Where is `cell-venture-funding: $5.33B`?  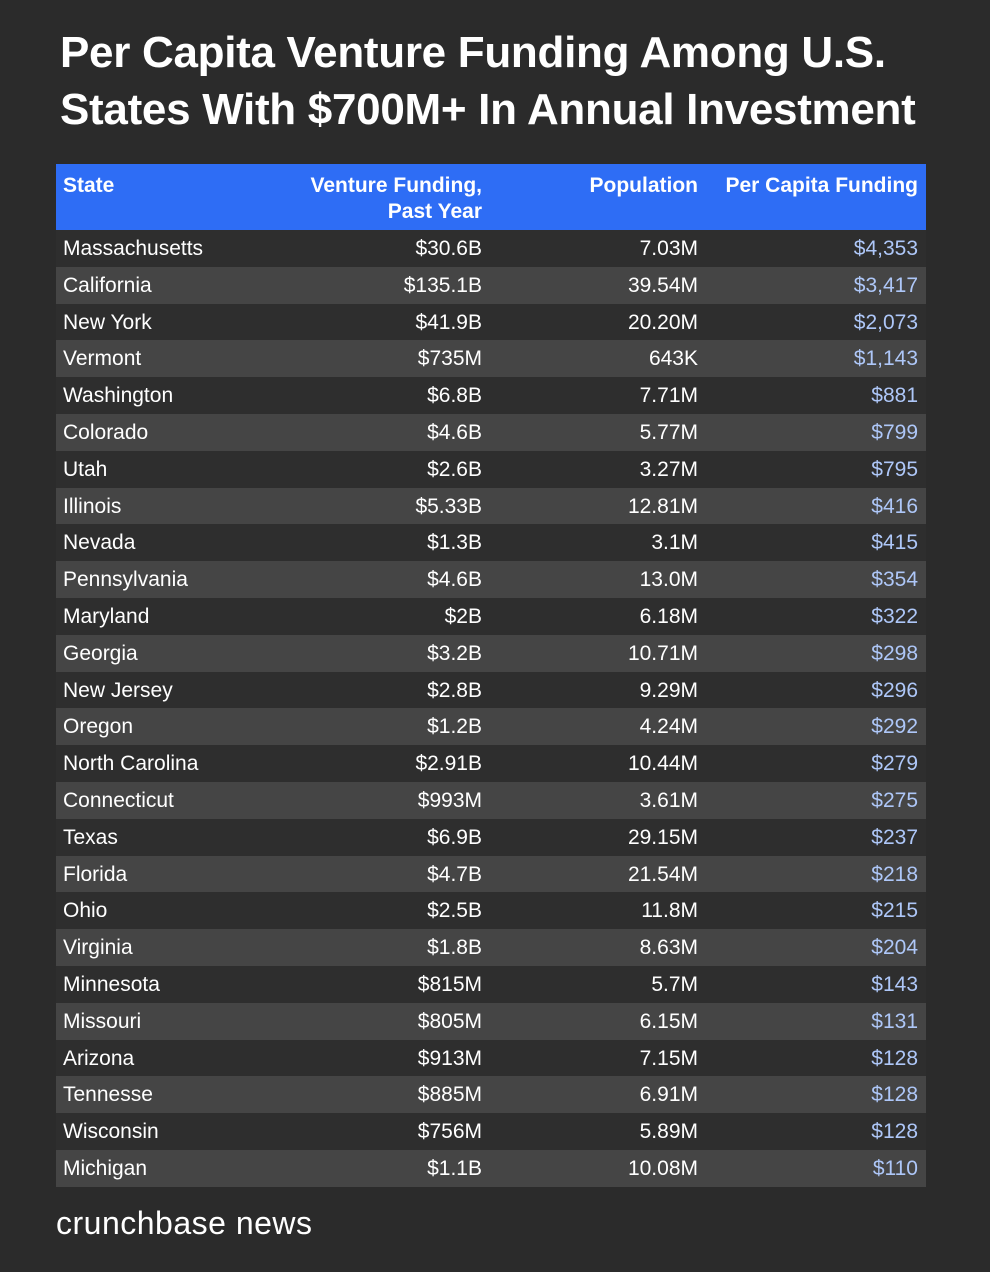 cell-venture-funding: $5.33B is located at coordinates (448, 506).